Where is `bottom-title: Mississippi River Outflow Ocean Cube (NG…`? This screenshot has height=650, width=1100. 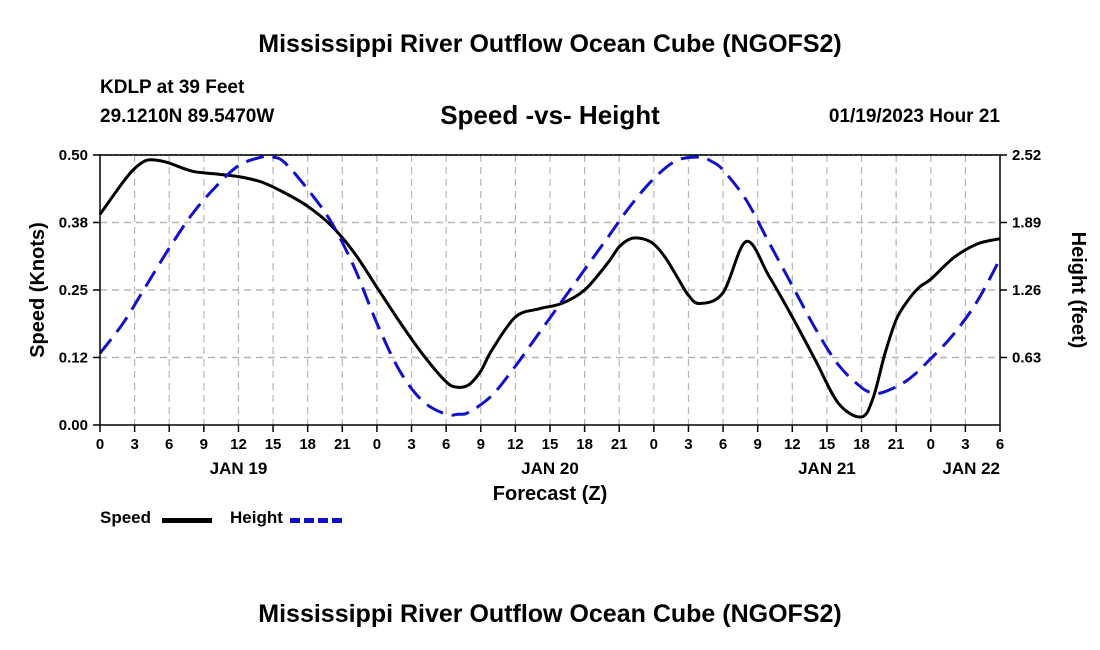
bottom-title: Mississippi River Outflow Ocean Cube (NG… is located at coordinates (550, 614).